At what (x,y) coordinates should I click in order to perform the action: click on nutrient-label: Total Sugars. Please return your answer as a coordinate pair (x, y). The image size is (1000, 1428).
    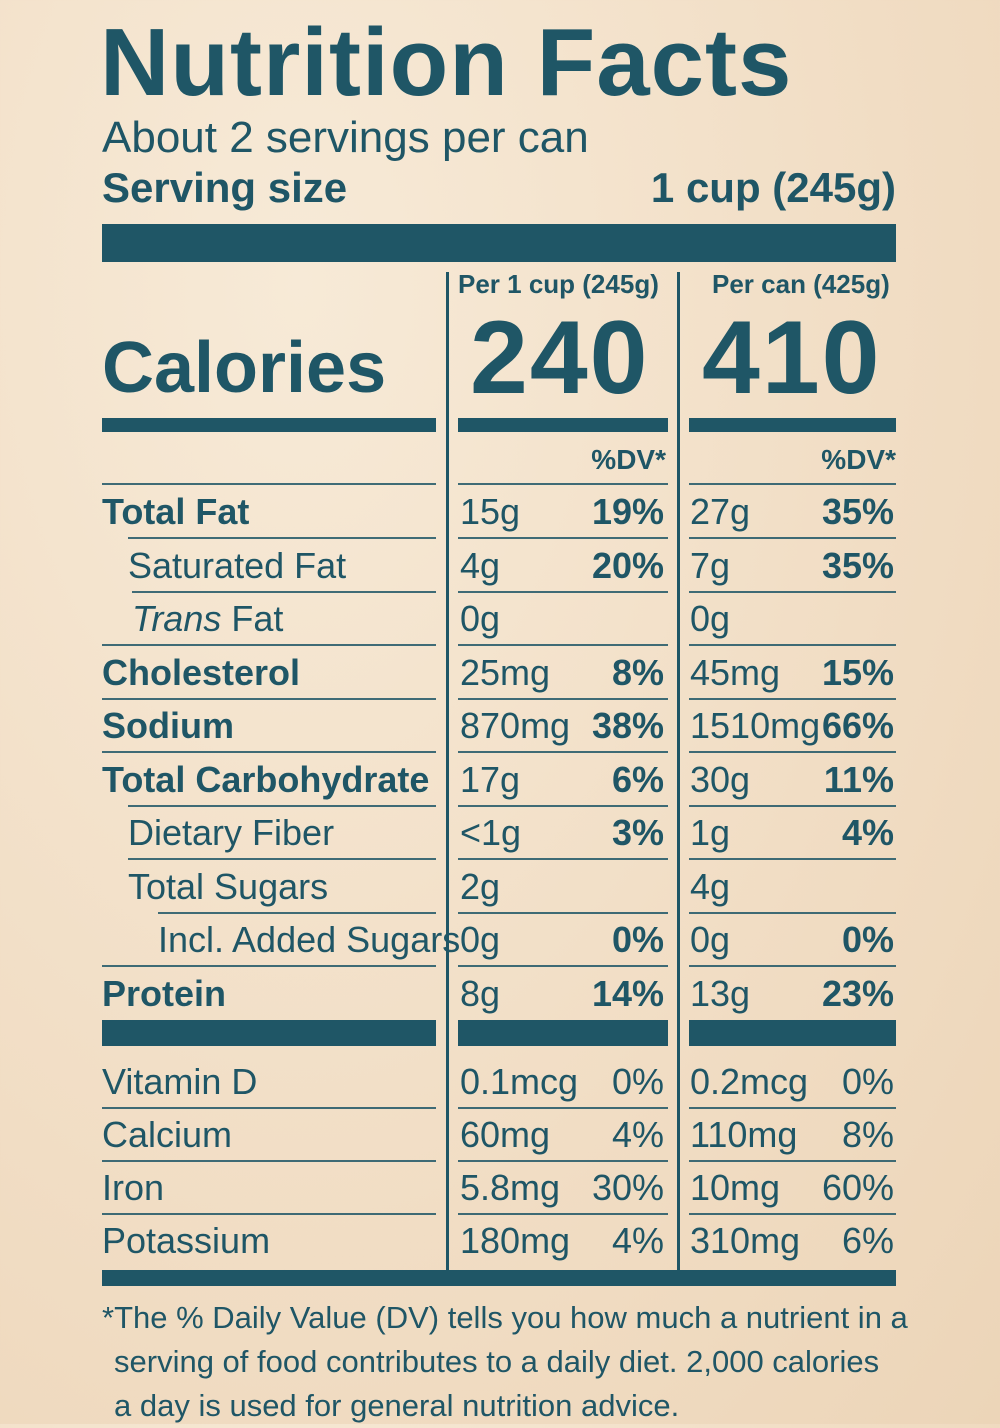
    Looking at the image, I should click on (228, 886).